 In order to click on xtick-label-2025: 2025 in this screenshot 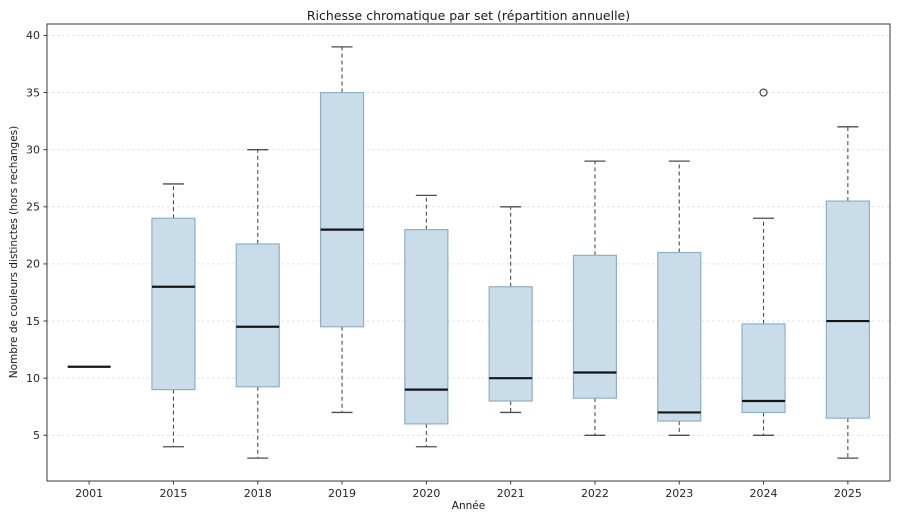, I will do `click(848, 493)`.